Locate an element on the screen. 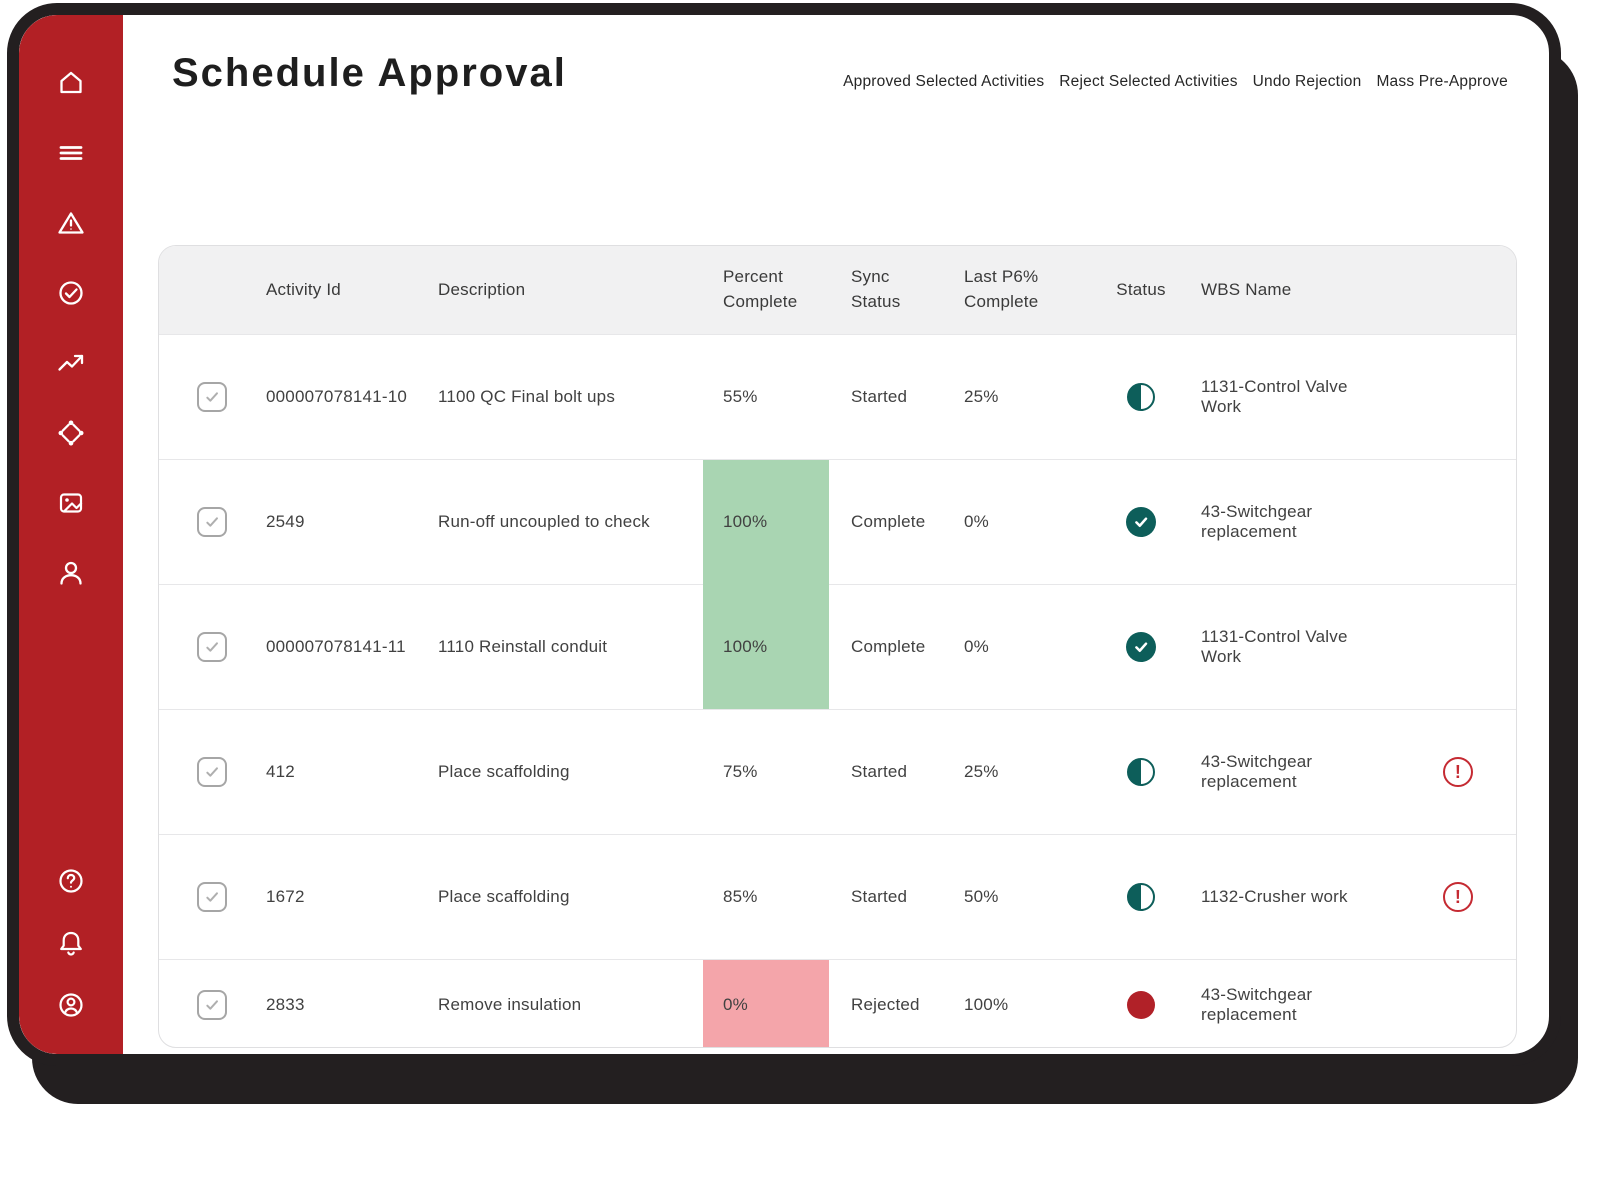 This screenshot has width=1622, height=1180. activity-id-cell: 000007078141-11 is located at coordinates (352, 646).